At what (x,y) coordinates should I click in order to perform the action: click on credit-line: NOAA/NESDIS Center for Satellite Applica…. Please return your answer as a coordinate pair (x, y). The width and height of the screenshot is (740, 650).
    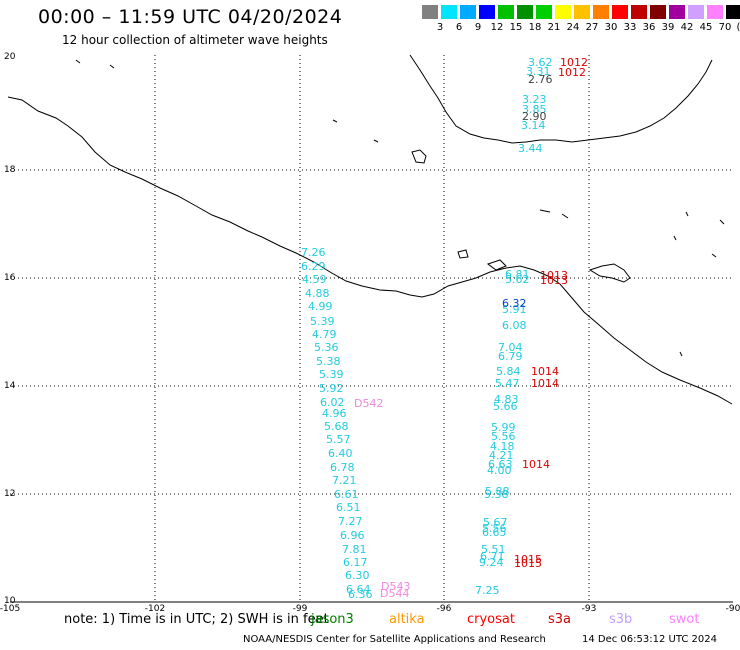
    Looking at the image, I should click on (394, 639).